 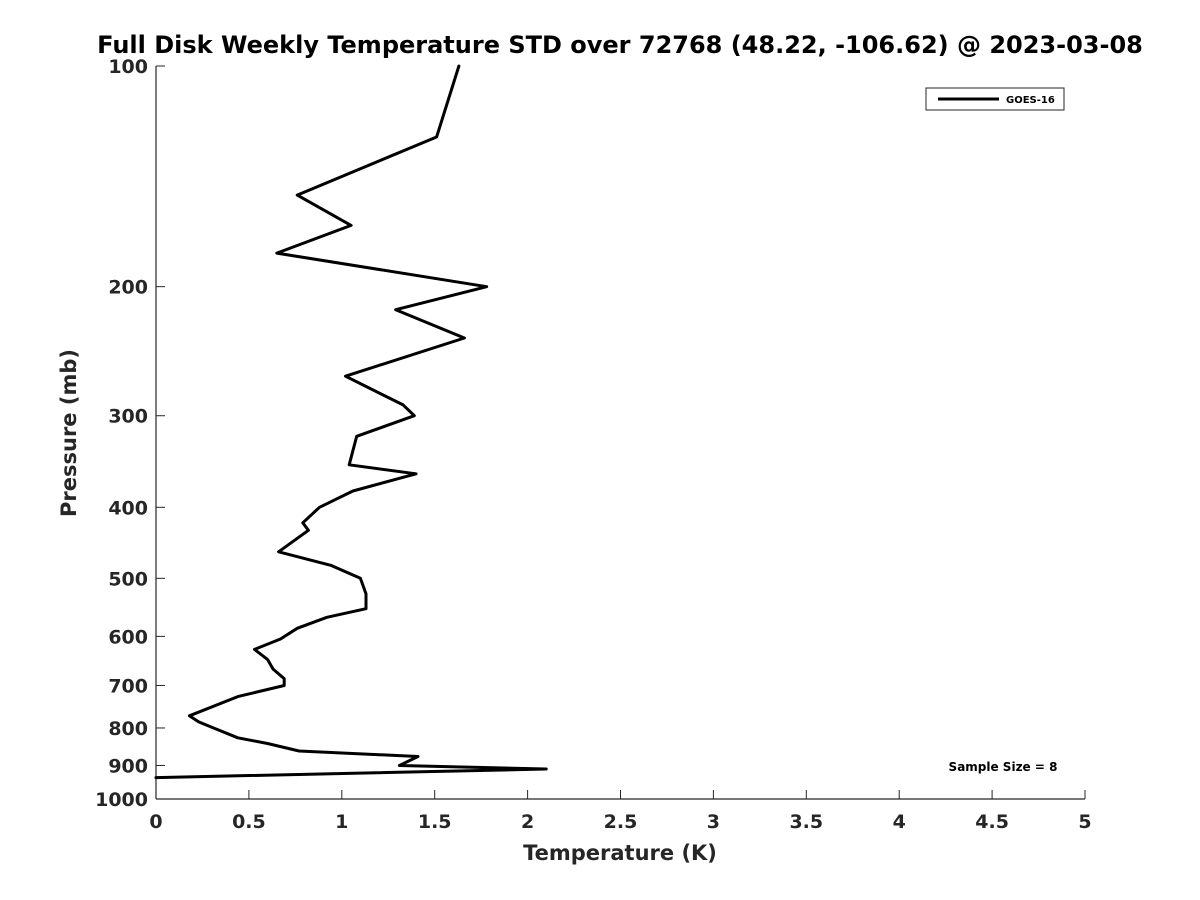 What do you see at coordinates (1084, 822) in the screenshot?
I see `x-tick-label: 5` at bounding box center [1084, 822].